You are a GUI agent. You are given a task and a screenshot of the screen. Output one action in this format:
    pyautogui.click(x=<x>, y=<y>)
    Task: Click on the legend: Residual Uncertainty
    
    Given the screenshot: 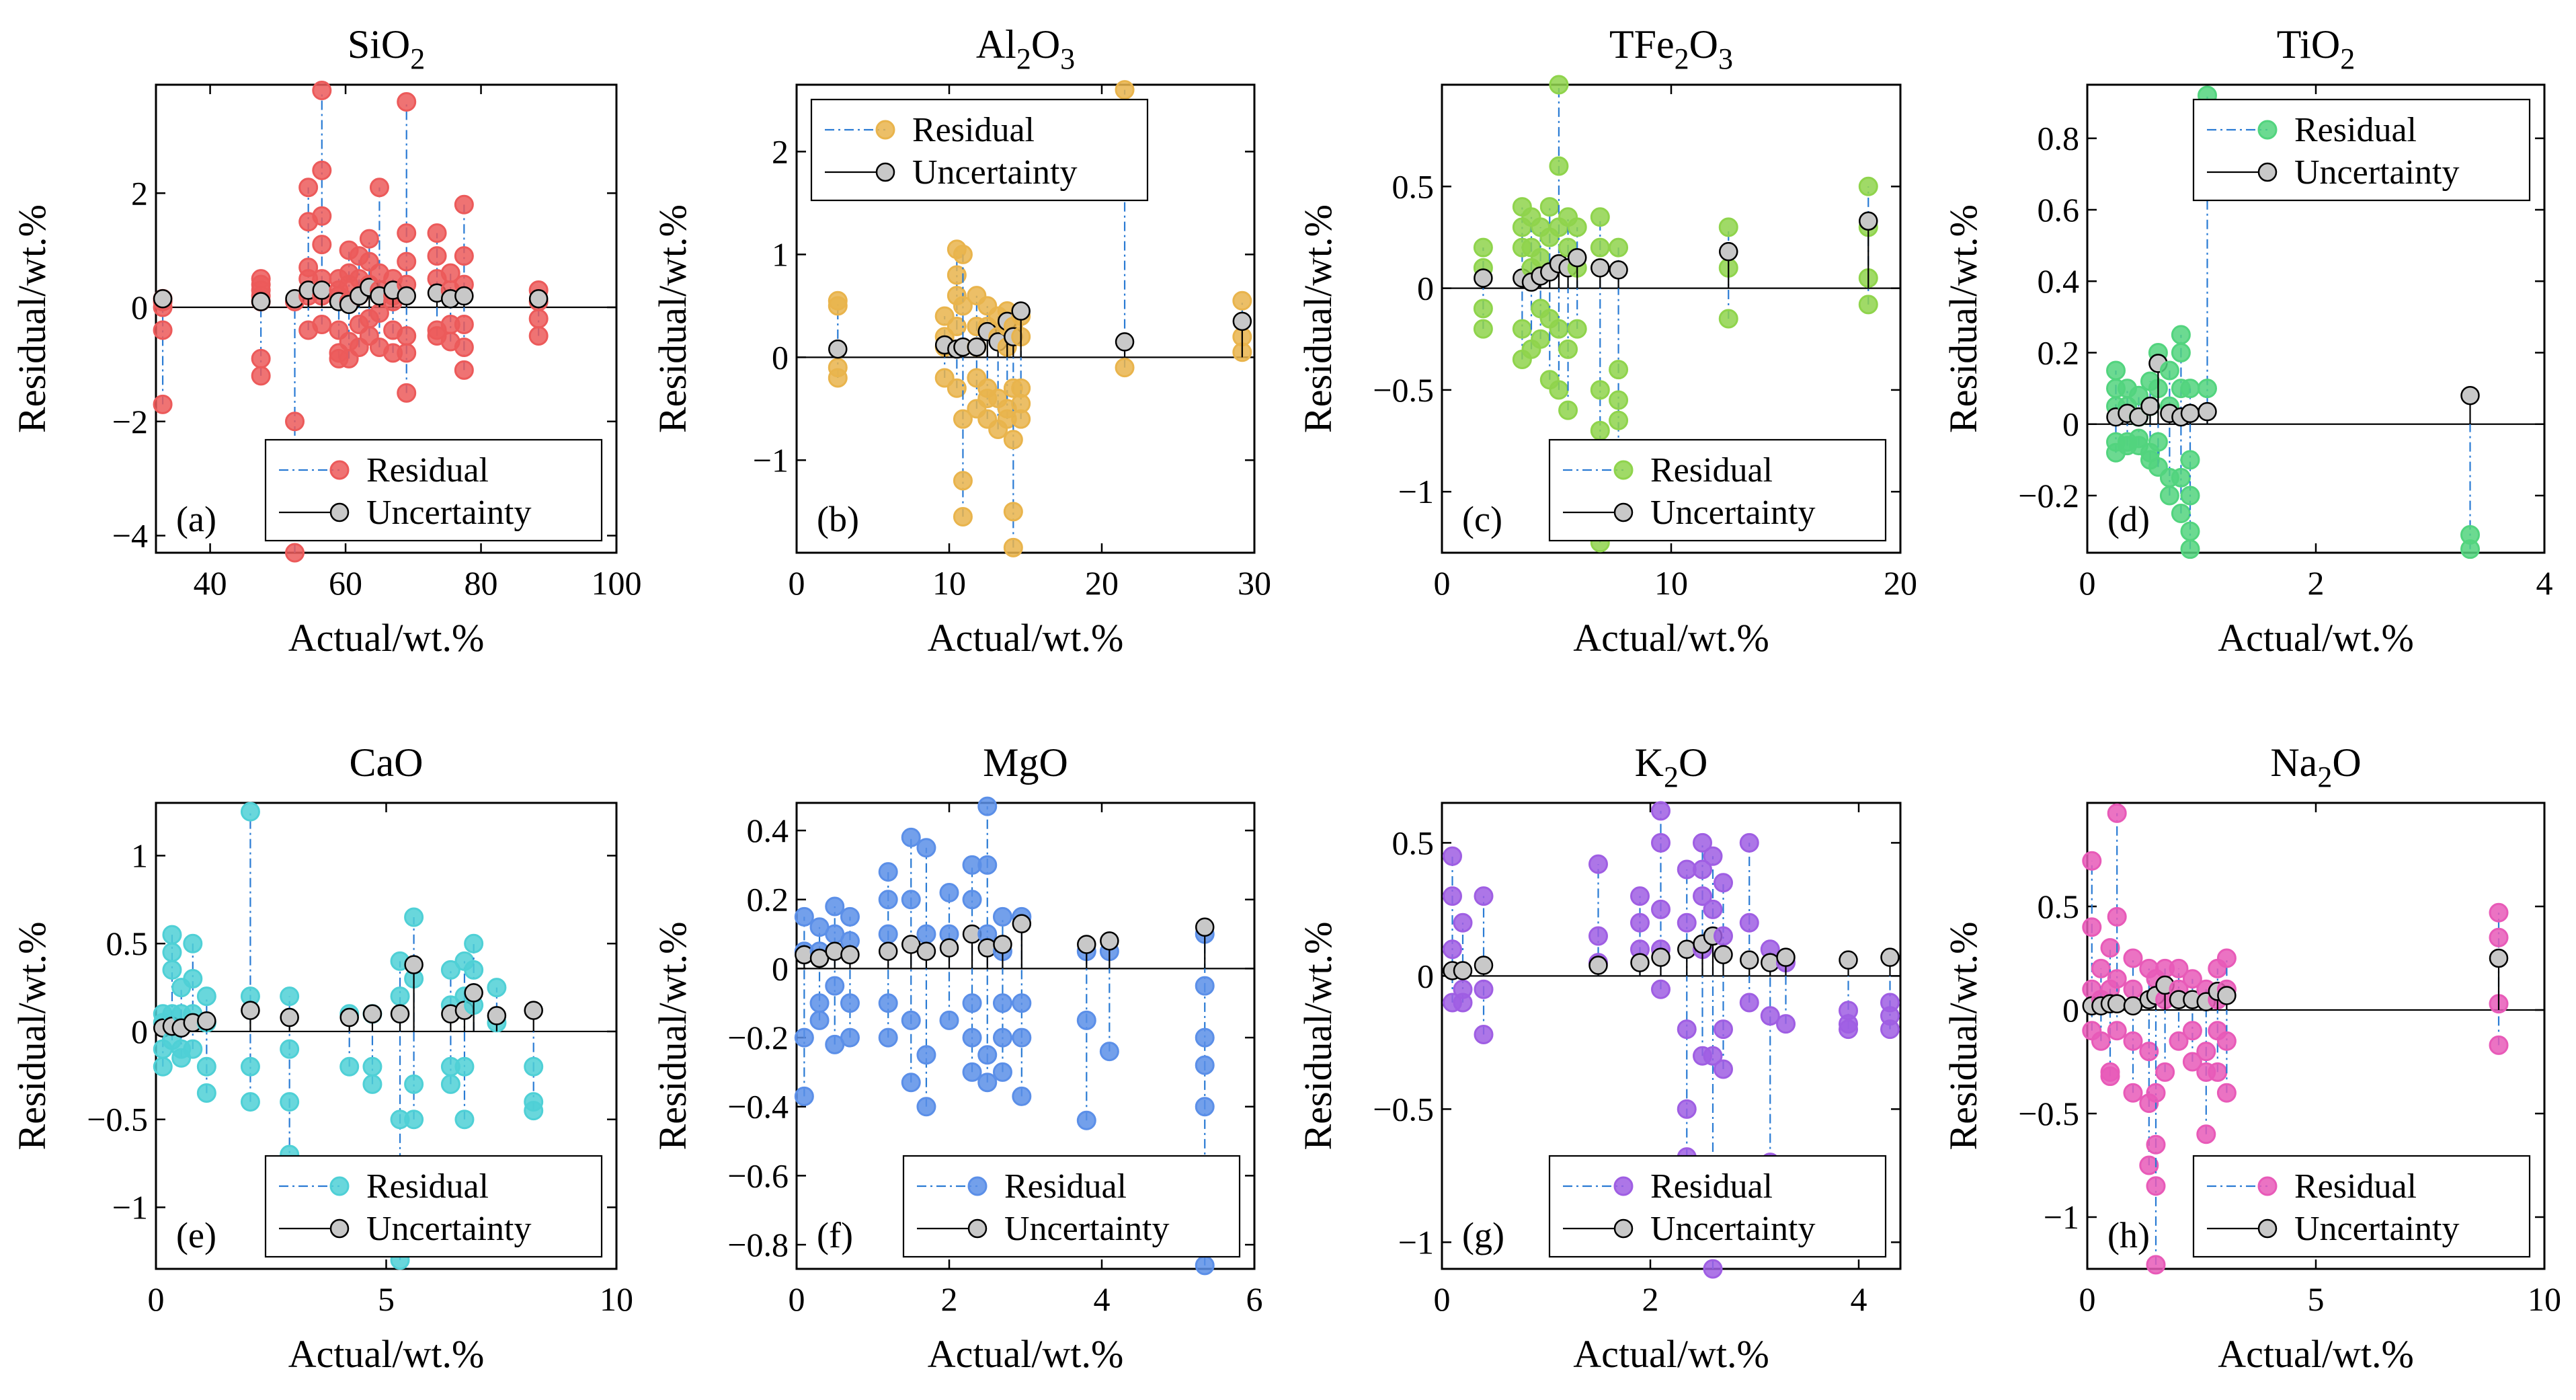 What is the action you would take?
    pyautogui.click(x=433, y=1206)
    